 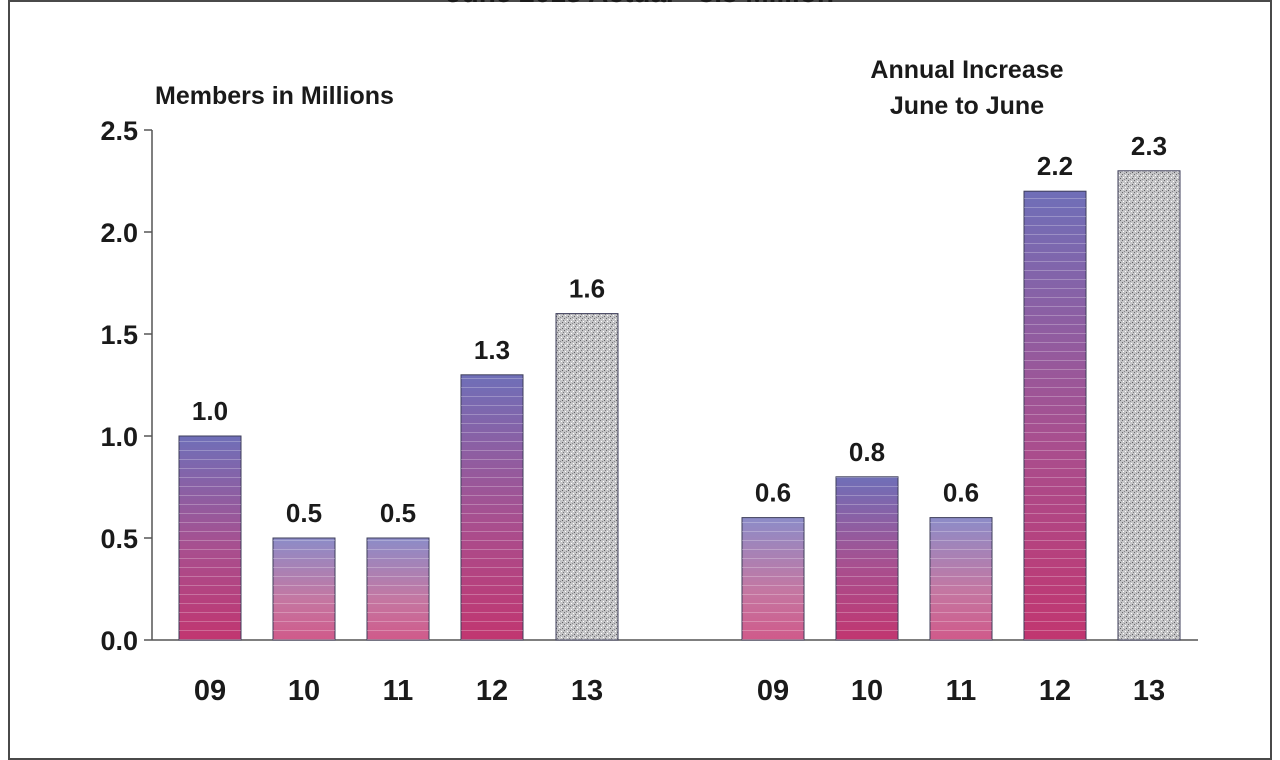 I want to click on chart-title: June 2013 Actual - 5.5 Million, so click(x=640, y=4).